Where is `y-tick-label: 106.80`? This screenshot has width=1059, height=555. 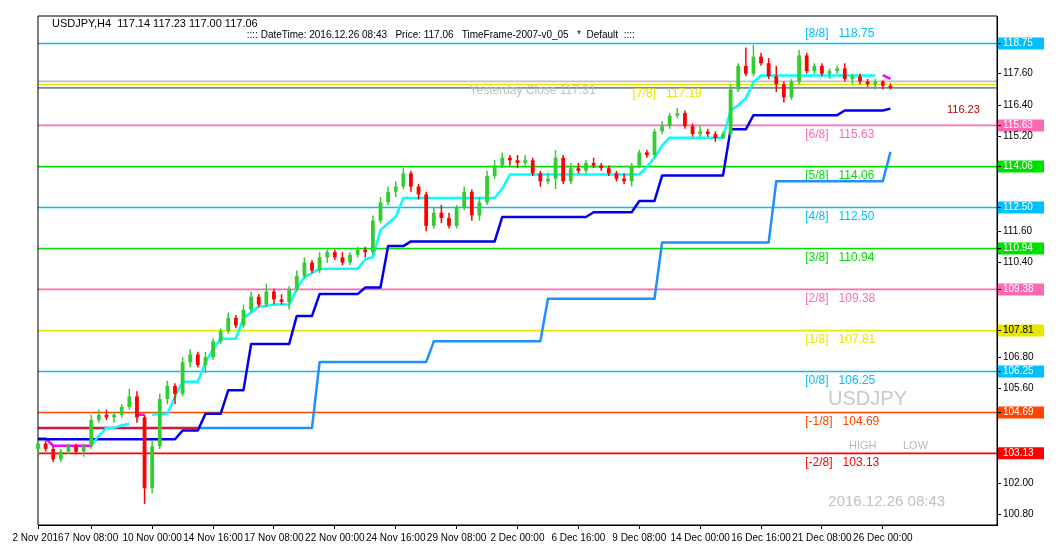 y-tick-label: 106.80 is located at coordinates (1019, 356).